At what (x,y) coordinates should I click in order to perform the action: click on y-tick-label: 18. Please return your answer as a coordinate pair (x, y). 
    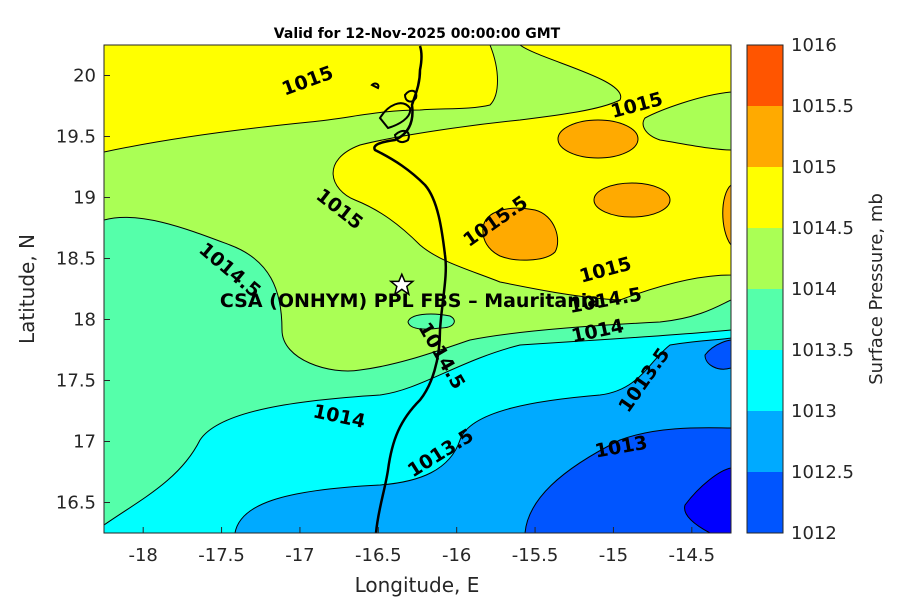
    Looking at the image, I should click on (84, 320).